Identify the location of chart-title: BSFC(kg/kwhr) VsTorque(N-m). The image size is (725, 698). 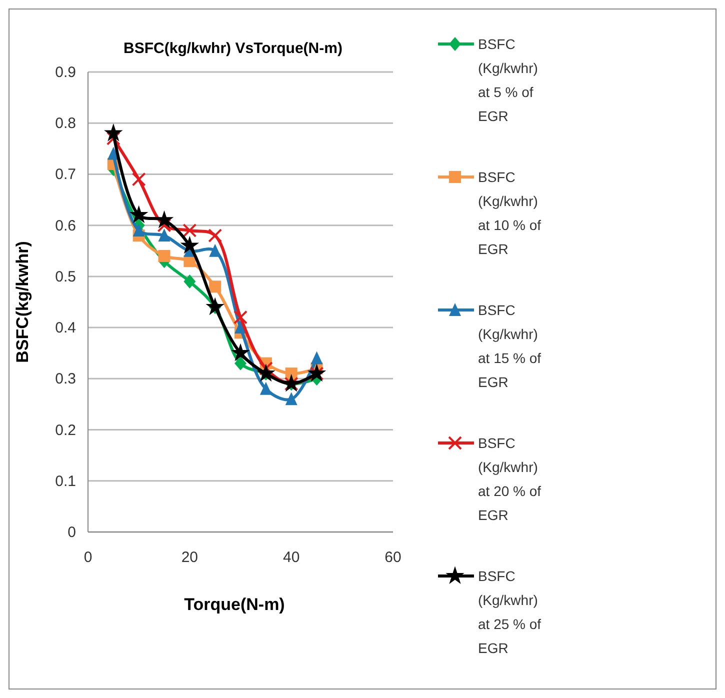
(233, 48).